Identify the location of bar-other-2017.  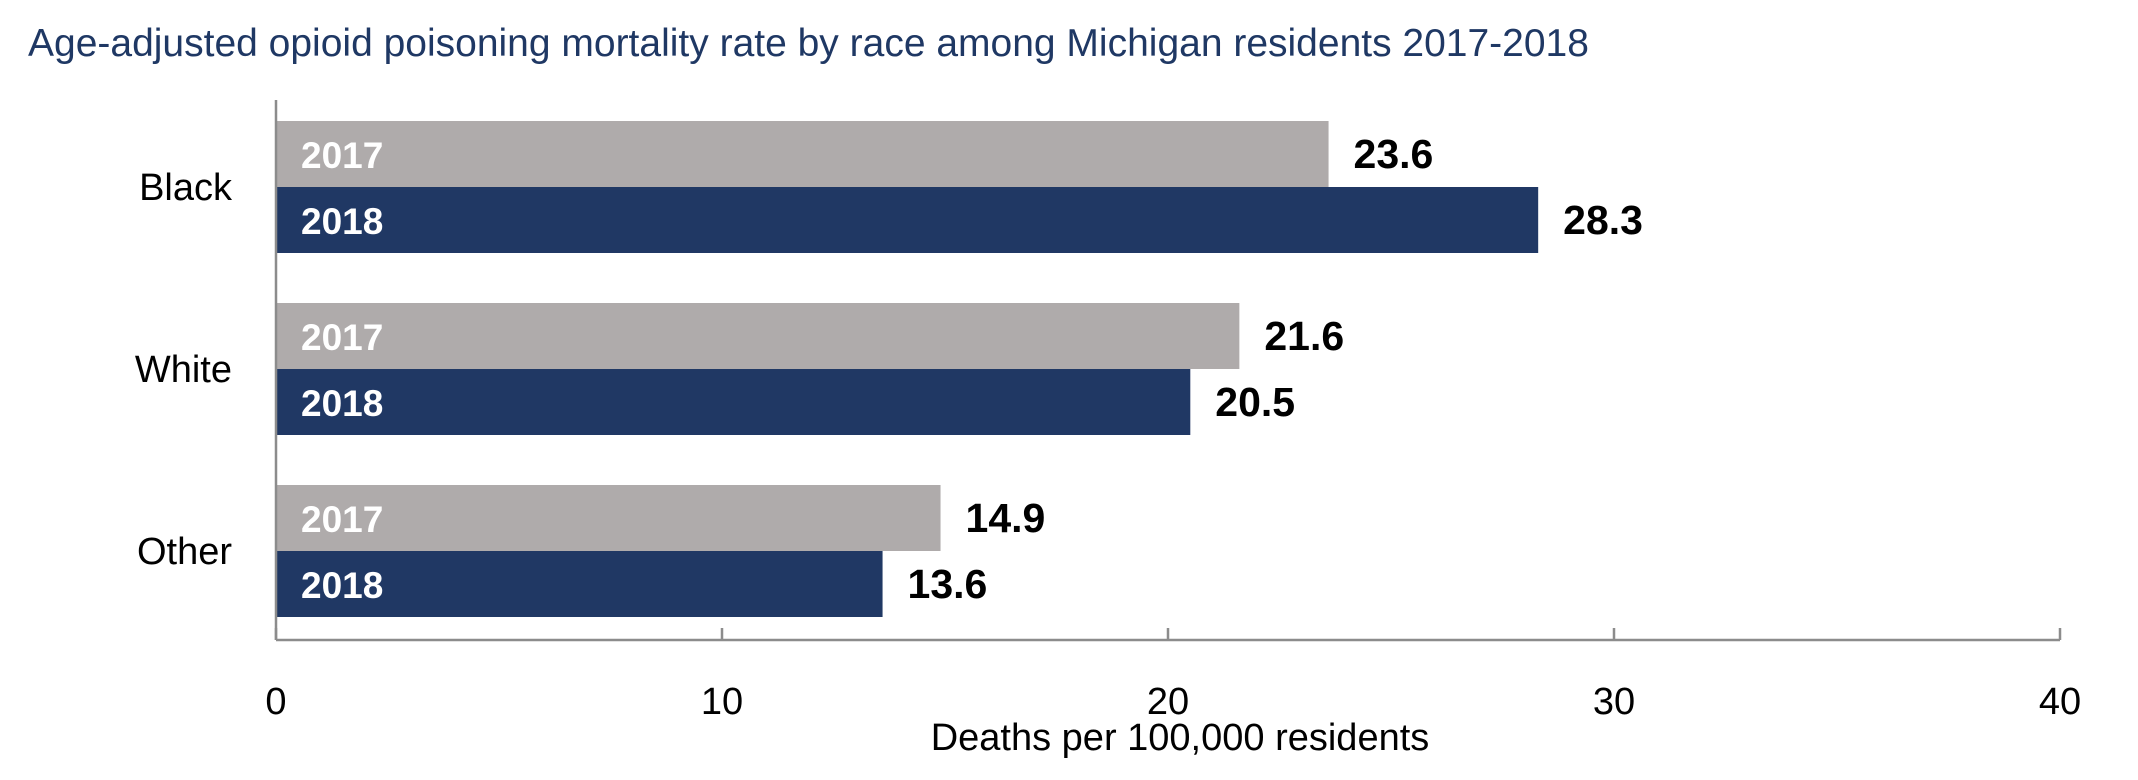
(608, 518).